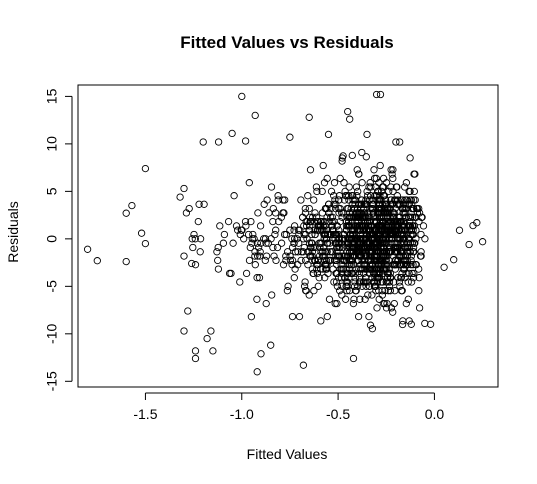 The width and height of the screenshot is (537, 484). Describe the element at coordinates (58, 239) in the screenshot. I see `y-axis: -15 -10 -5 0 5 10 15` at that location.